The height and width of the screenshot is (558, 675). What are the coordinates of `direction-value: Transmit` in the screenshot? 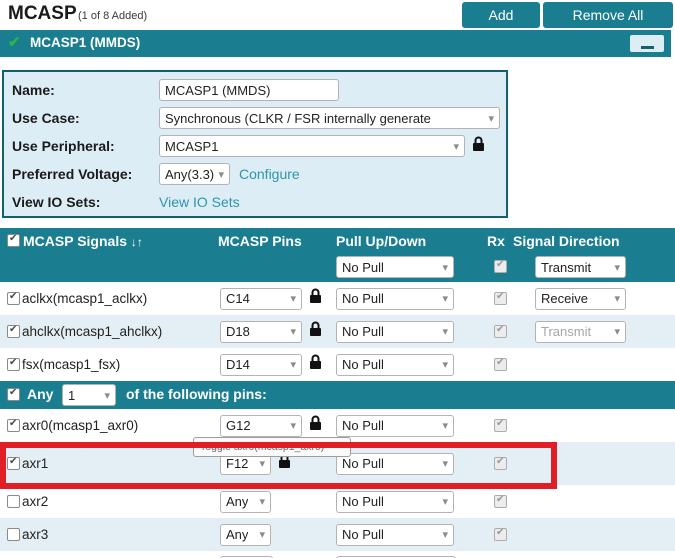 It's located at (566, 331).